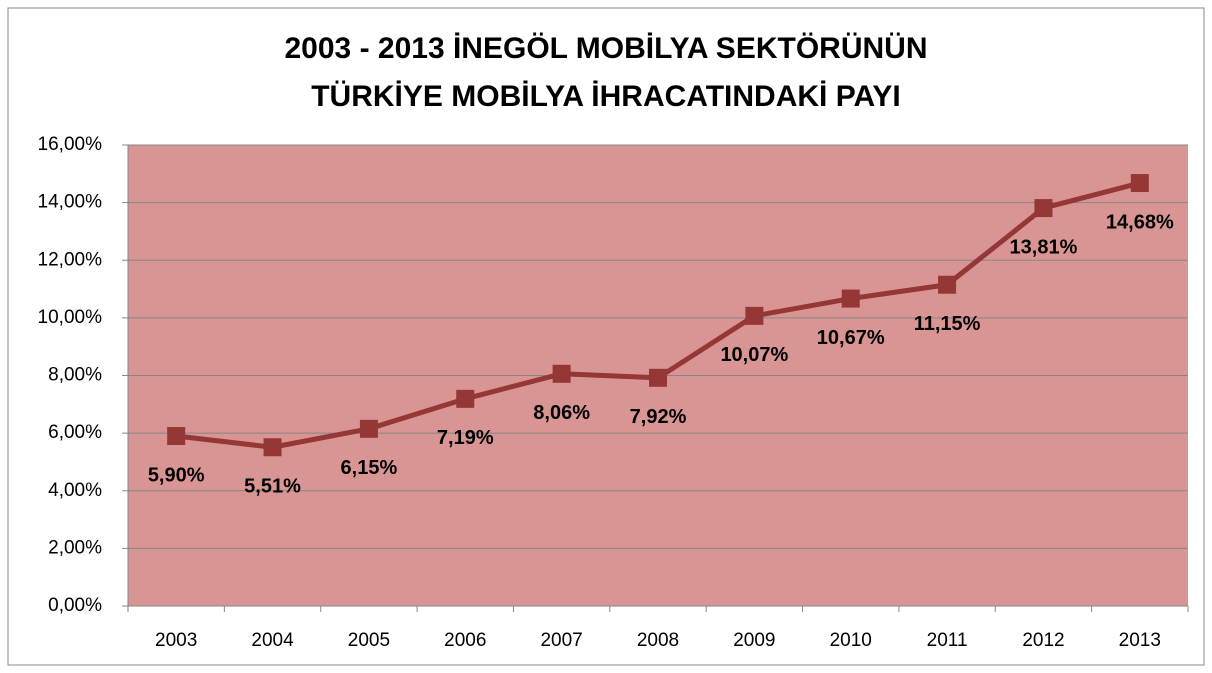 This screenshot has width=1212, height=673. What do you see at coordinates (75, 547) in the screenshot?
I see `y-tick-label: 2,00%` at bounding box center [75, 547].